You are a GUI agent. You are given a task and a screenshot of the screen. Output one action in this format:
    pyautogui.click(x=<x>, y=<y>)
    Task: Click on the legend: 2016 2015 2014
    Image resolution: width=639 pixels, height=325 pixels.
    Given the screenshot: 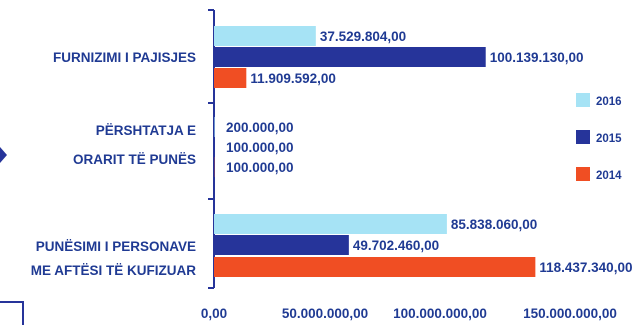 What is the action you would take?
    pyautogui.click(x=599, y=137)
    